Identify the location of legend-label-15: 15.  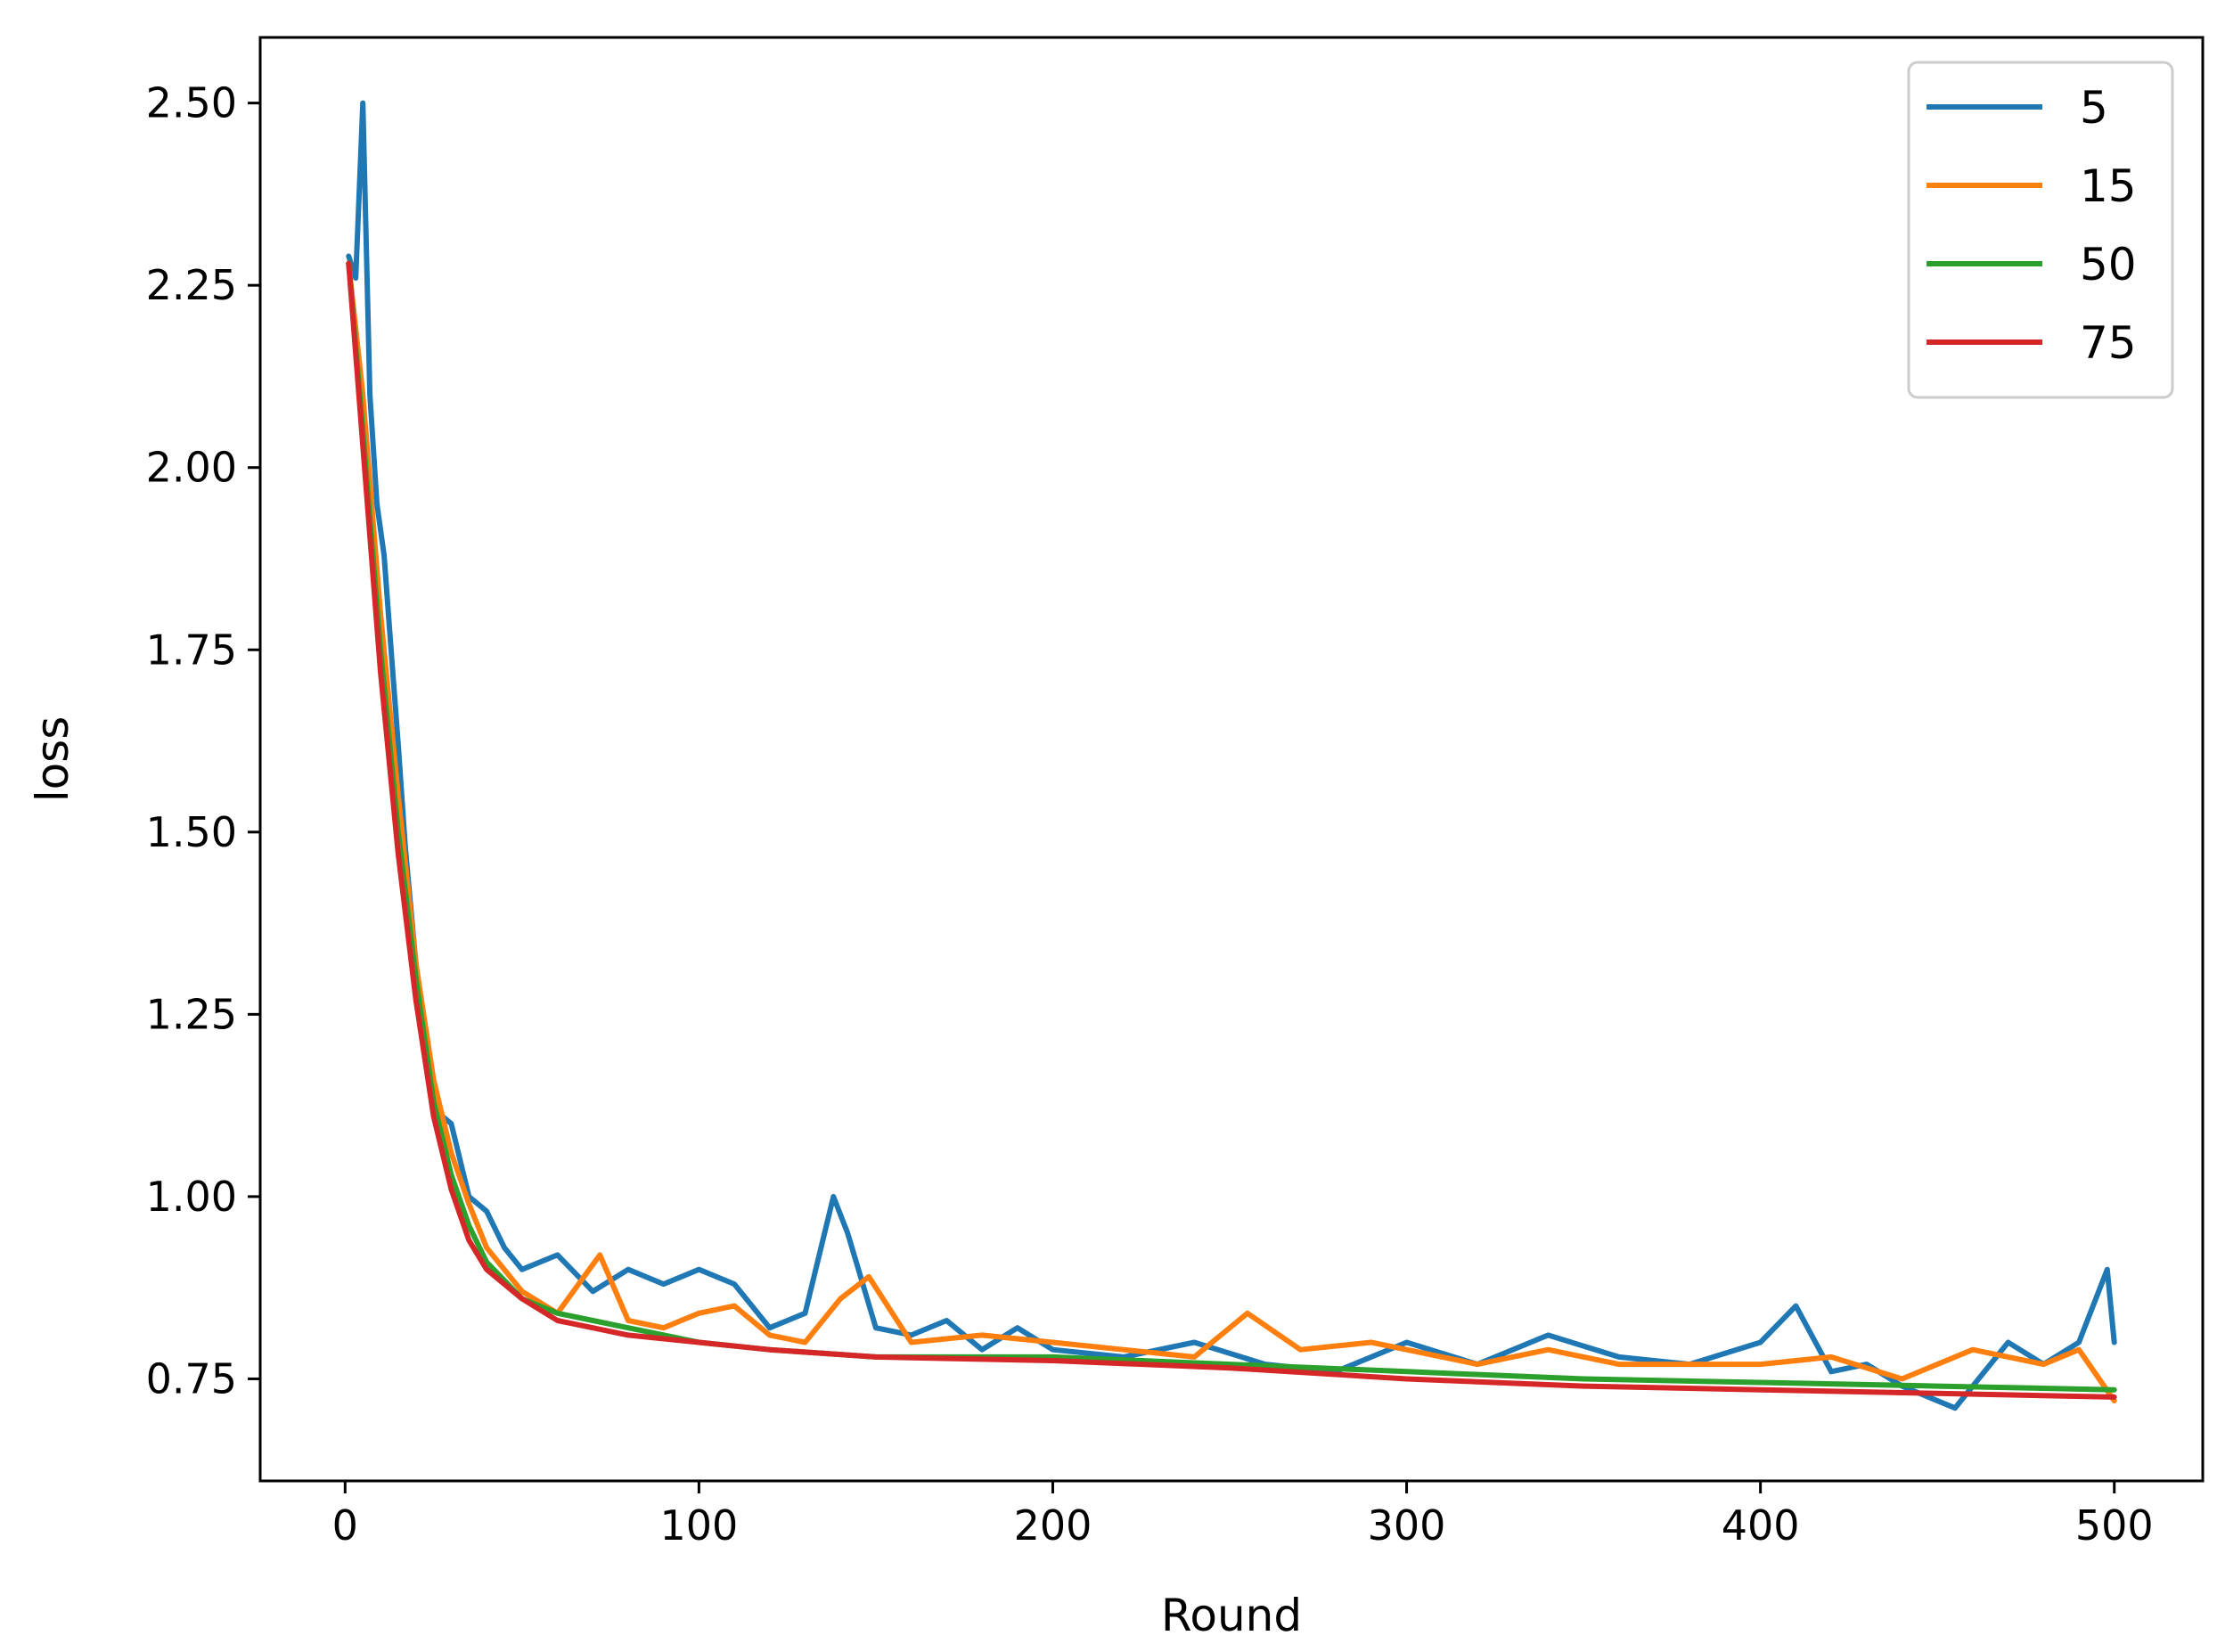
(2108, 186).